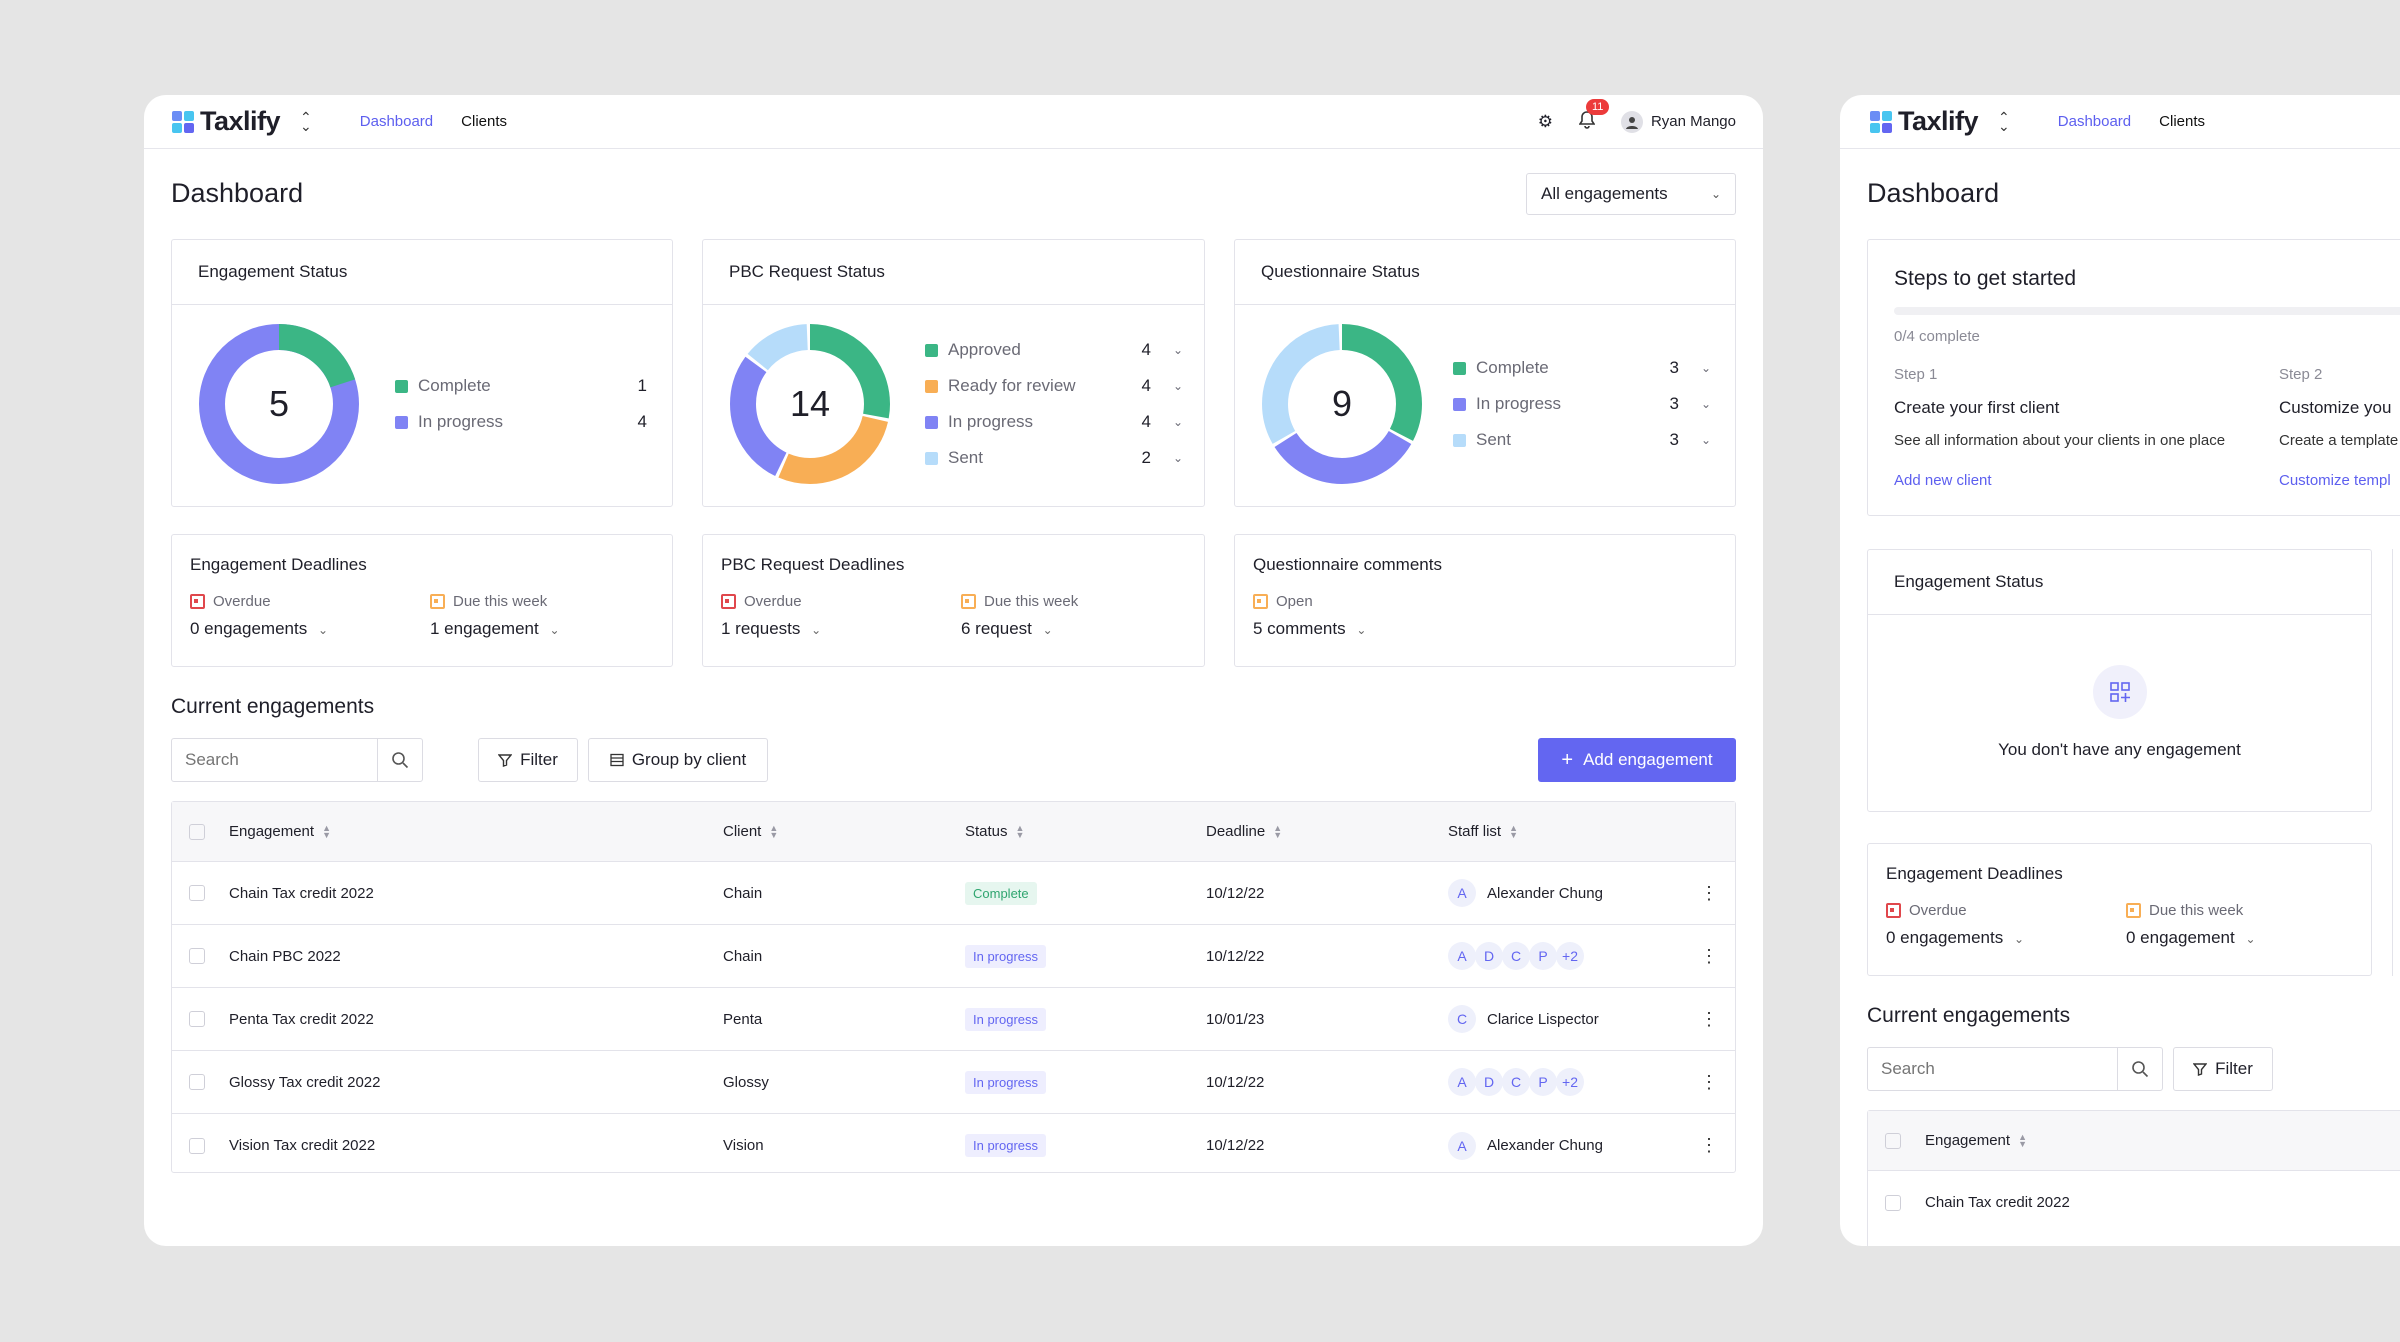 The height and width of the screenshot is (1342, 2400). I want to click on legend-item: Sent 2 ⌄, so click(1054, 458).